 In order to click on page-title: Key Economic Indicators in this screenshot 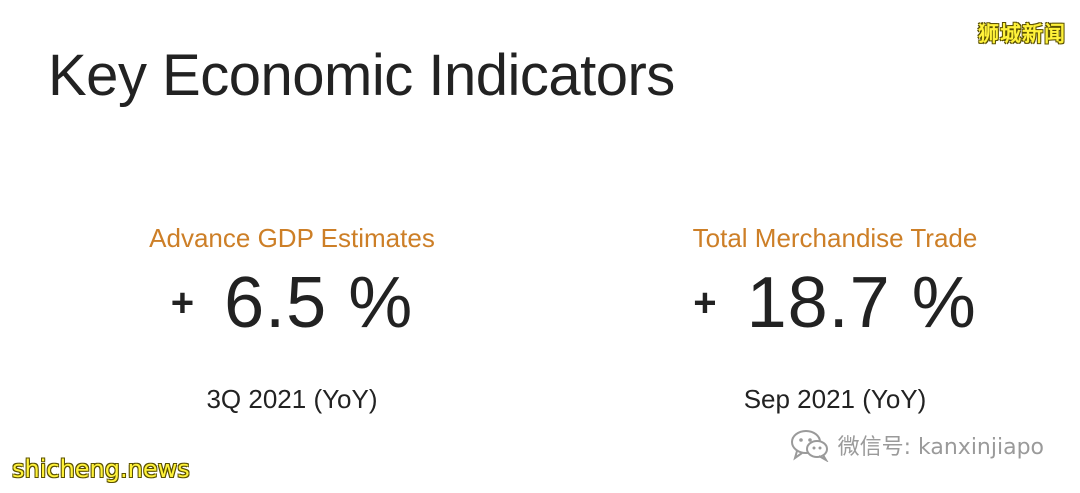, I will do `click(361, 75)`.